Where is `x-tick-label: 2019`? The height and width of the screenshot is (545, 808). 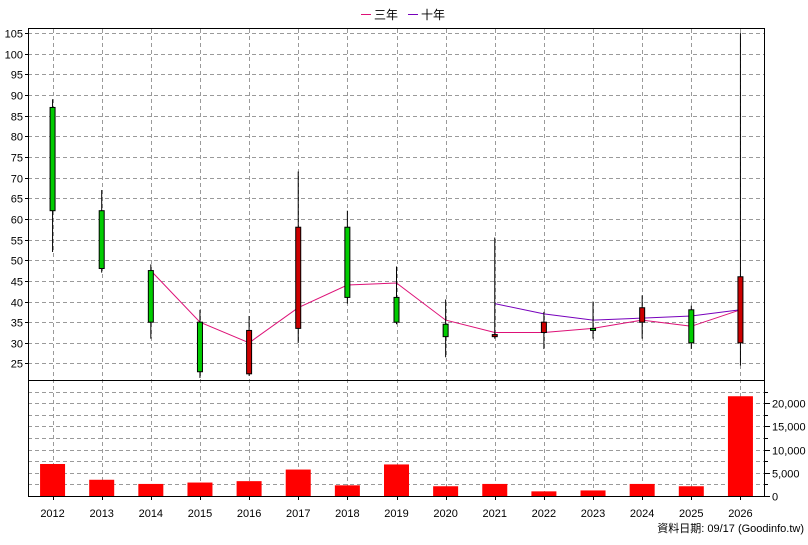
x-tick-label: 2019 is located at coordinates (396, 514).